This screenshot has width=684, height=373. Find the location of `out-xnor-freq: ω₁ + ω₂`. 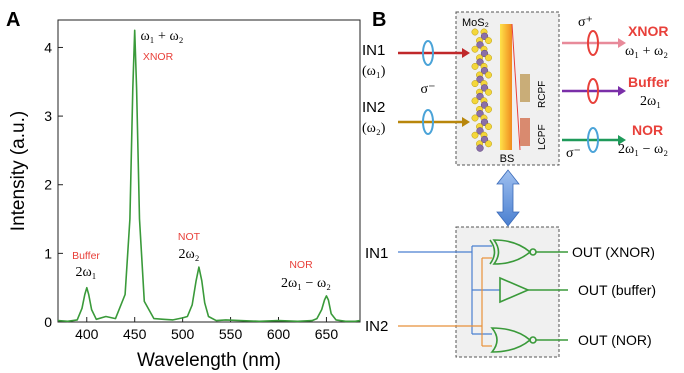

out-xnor-freq: ω₁ + ω₂ is located at coordinates (646, 51).